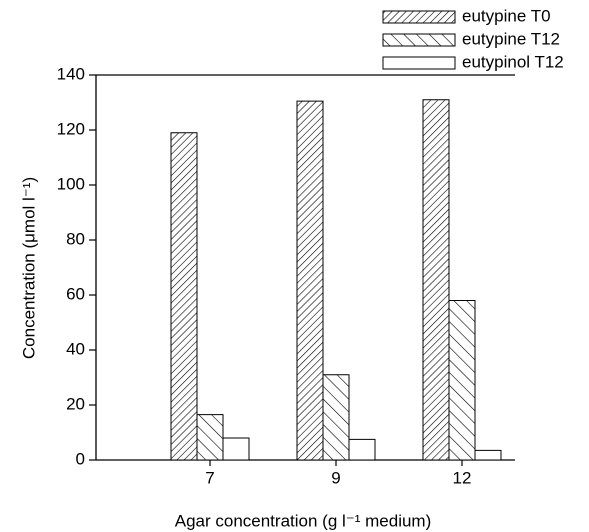 The width and height of the screenshot is (589, 532). What do you see at coordinates (80, 458) in the screenshot?
I see `y-tick-label: 0` at bounding box center [80, 458].